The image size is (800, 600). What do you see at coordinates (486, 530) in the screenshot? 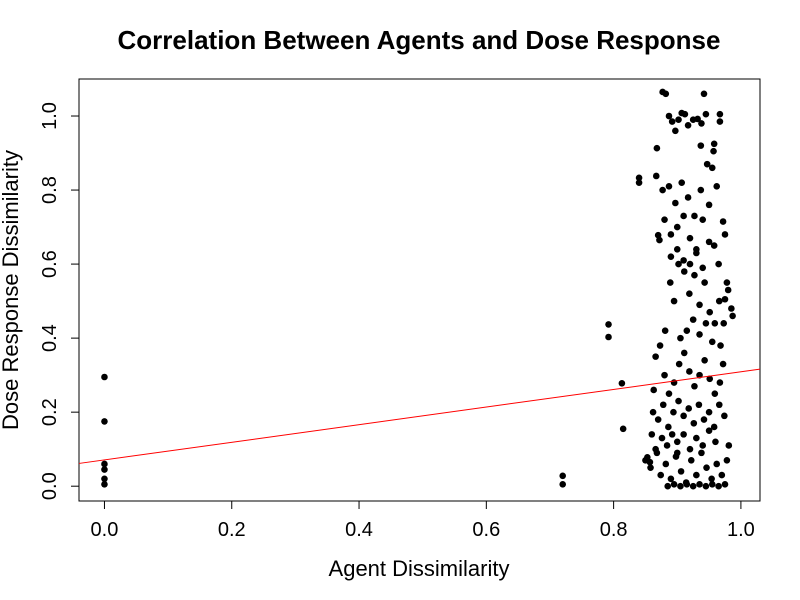
I see `x-tick-label: 0.6` at bounding box center [486, 530].